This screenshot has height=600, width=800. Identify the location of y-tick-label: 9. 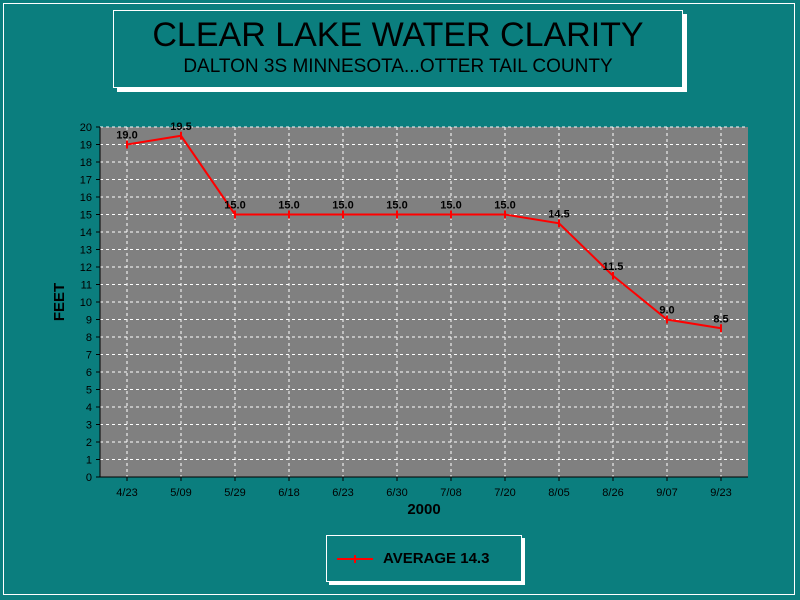
(89, 321).